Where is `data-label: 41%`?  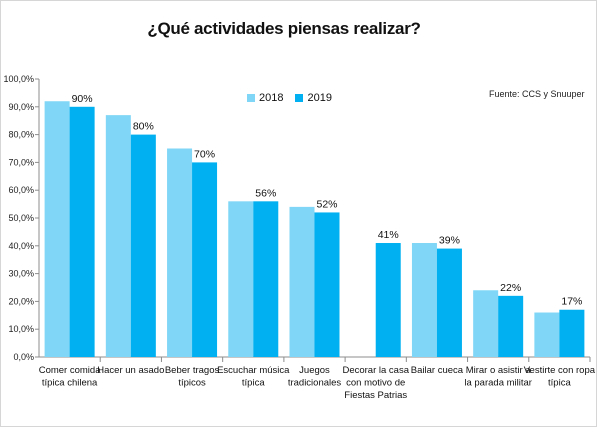
data-label: 41% is located at coordinates (388, 235).